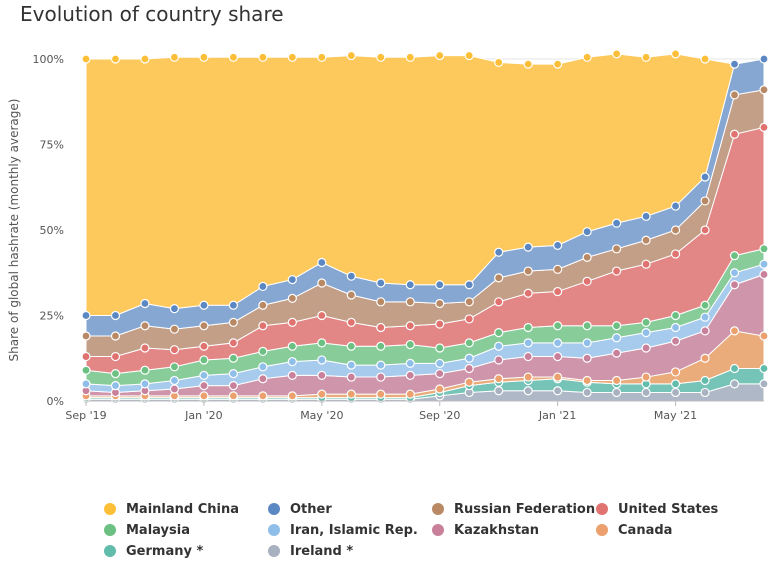  I want to click on legend-item-germany: Germany *, so click(186, 551).